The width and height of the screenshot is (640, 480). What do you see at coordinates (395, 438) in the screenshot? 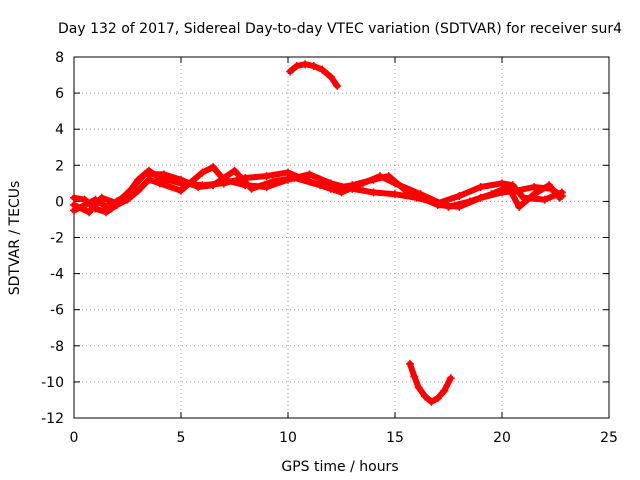
I see `x-tick-label: 15` at bounding box center [395, 438].